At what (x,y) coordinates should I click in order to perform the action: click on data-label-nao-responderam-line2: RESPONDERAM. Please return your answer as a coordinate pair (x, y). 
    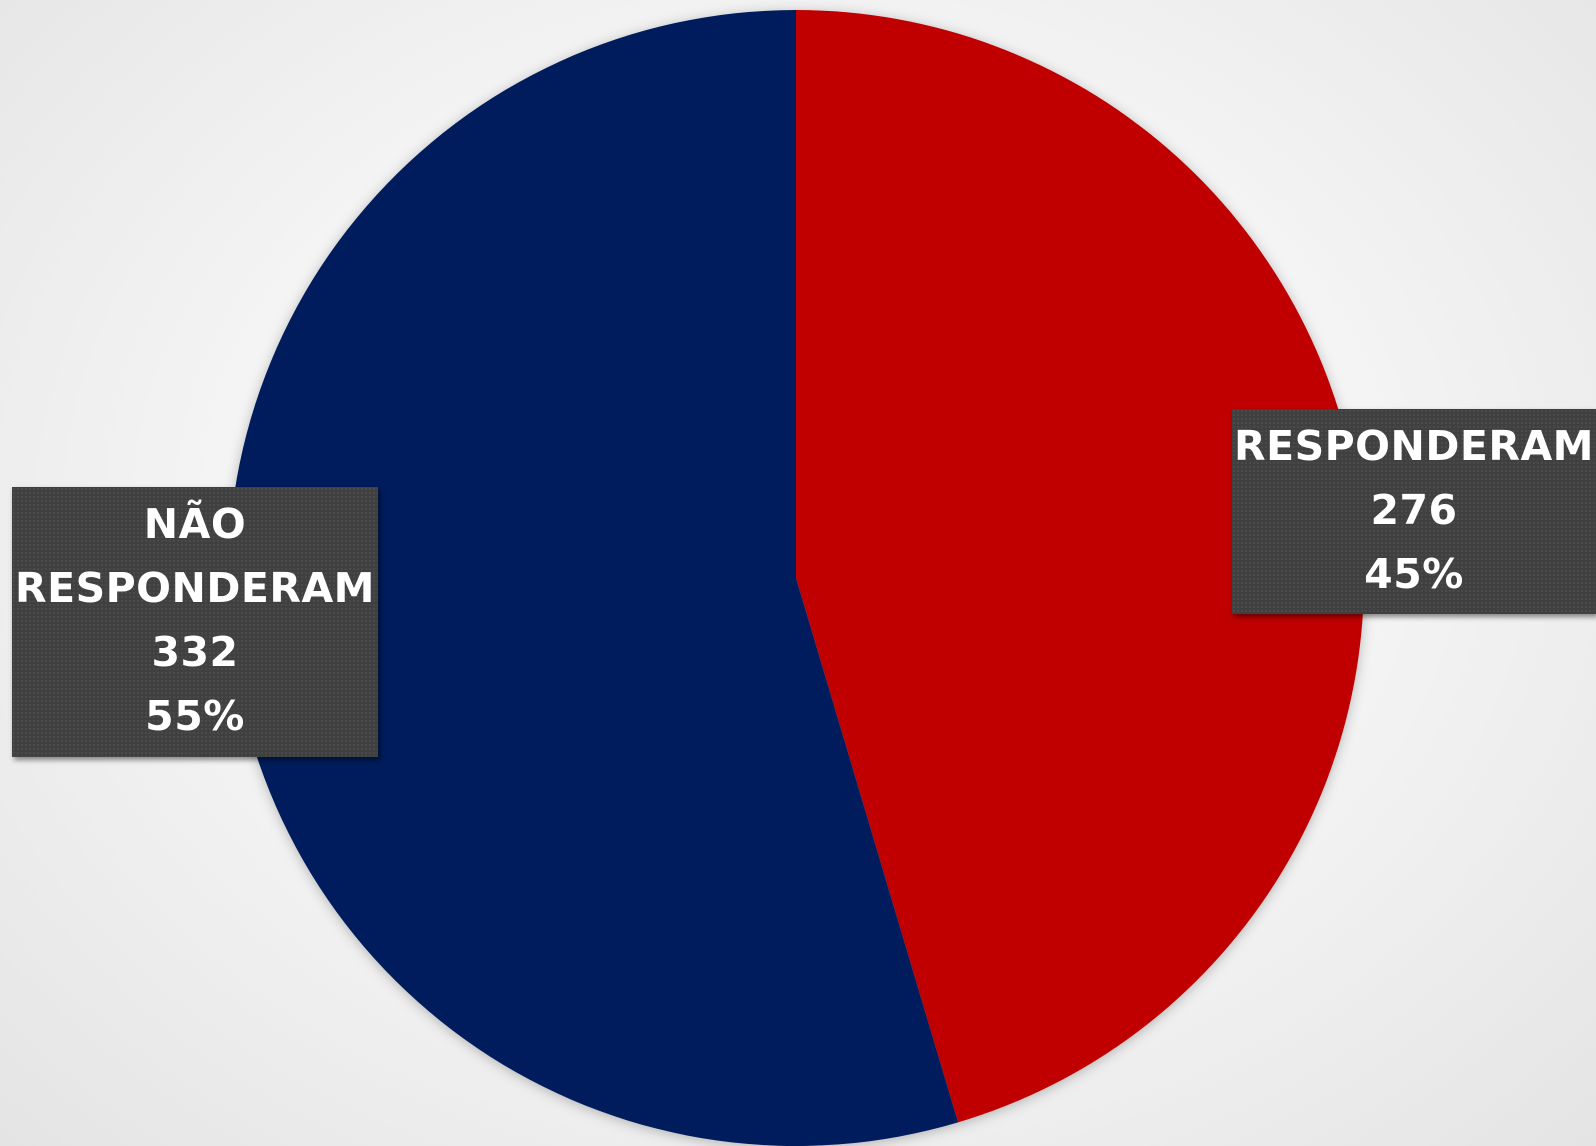
    Looking at the image, I should click on (195, 588).